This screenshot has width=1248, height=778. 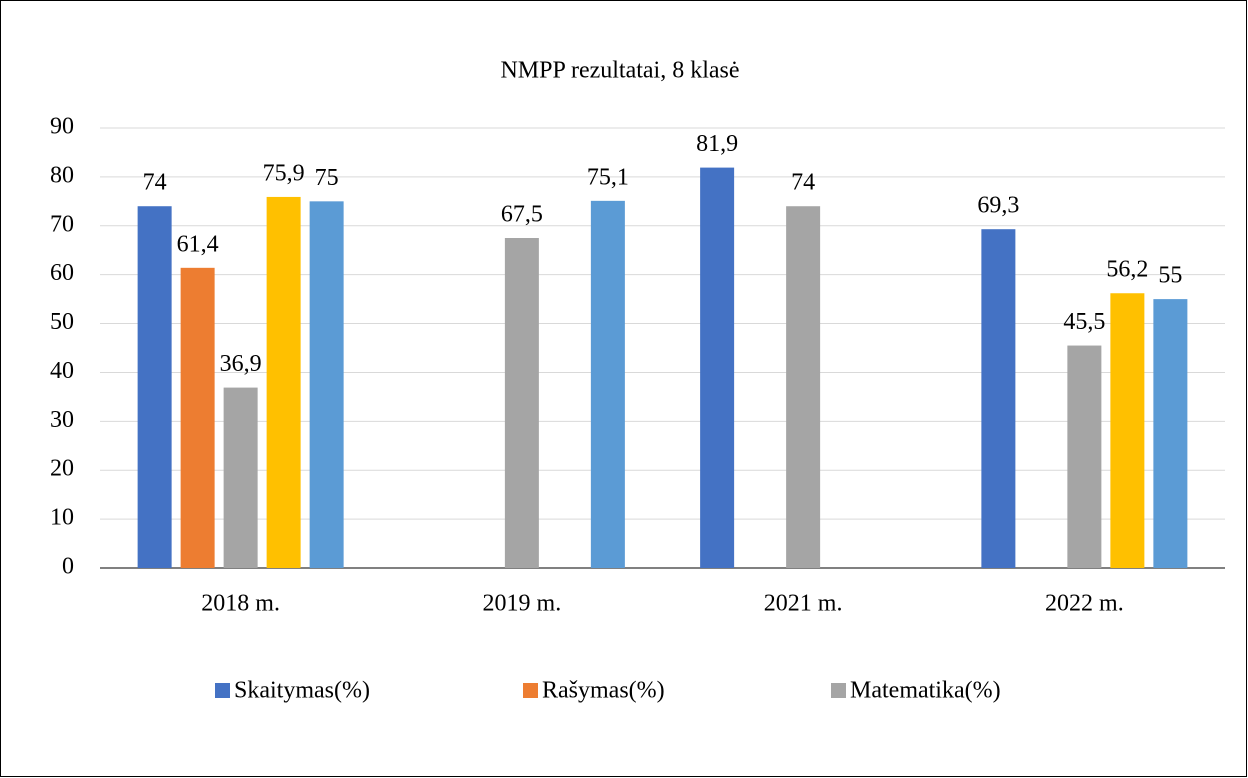 I want to click on value-label: 61,4, so click(x=198, y=244).